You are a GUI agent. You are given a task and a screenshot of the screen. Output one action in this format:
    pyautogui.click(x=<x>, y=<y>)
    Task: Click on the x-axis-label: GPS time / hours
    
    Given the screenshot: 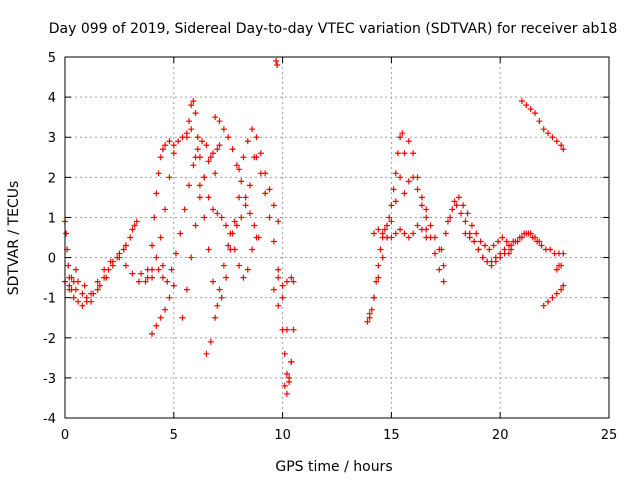 What is the action you would take?
    pyautogui.click(x=333, y=467)
    